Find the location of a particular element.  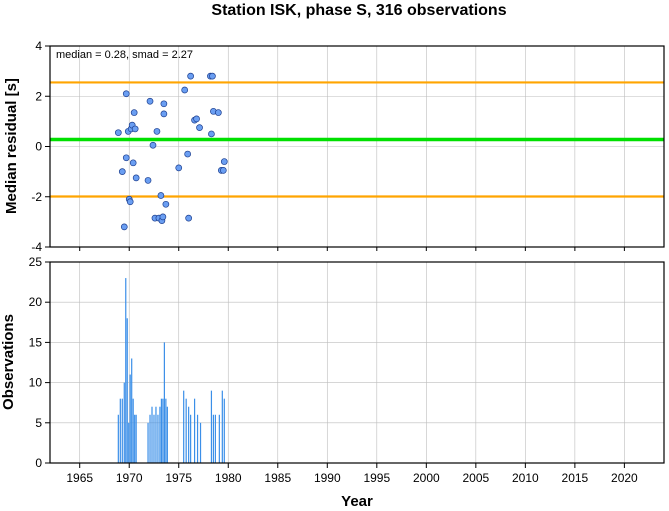

y-tick-label: 0 is located at coordinates (38, 147).